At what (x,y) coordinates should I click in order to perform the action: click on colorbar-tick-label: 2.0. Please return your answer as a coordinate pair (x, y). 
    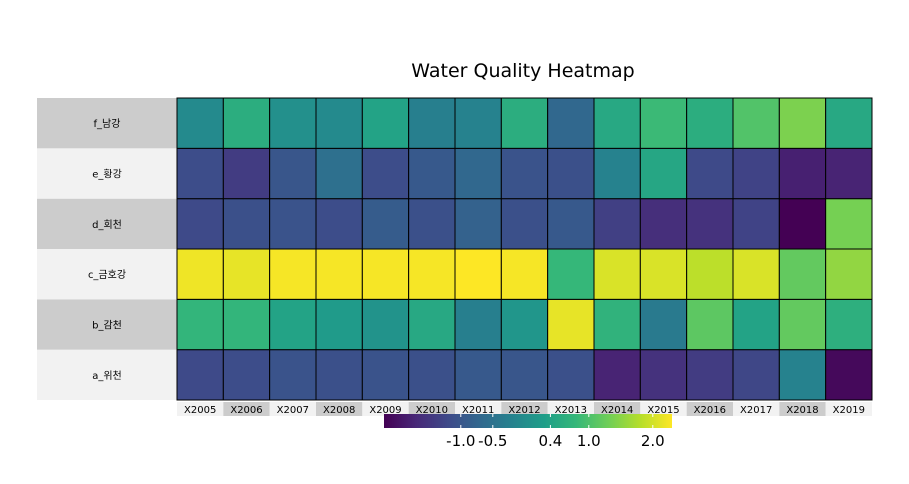
    Looking at the image, I should click on (653, 441).